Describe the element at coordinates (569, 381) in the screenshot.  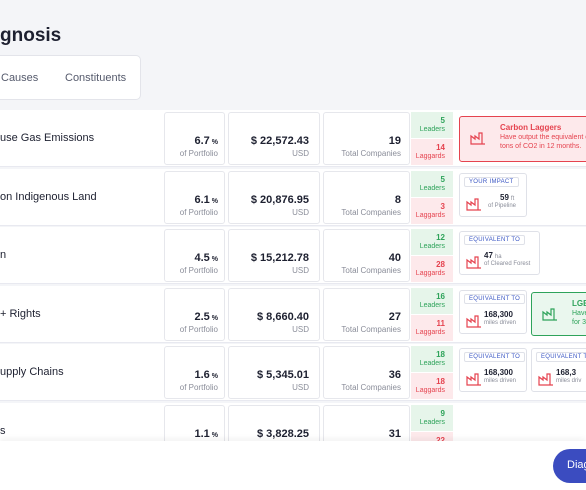
I see `card-caption: miles driv` at that location.